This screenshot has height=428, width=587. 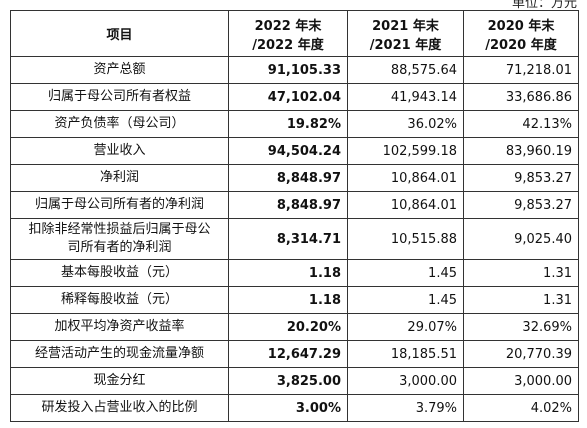 What do you see at coordinates (521, 124) in the screenshot?
I see `value-cell: 42.13%` at bounding box center [521, 124].